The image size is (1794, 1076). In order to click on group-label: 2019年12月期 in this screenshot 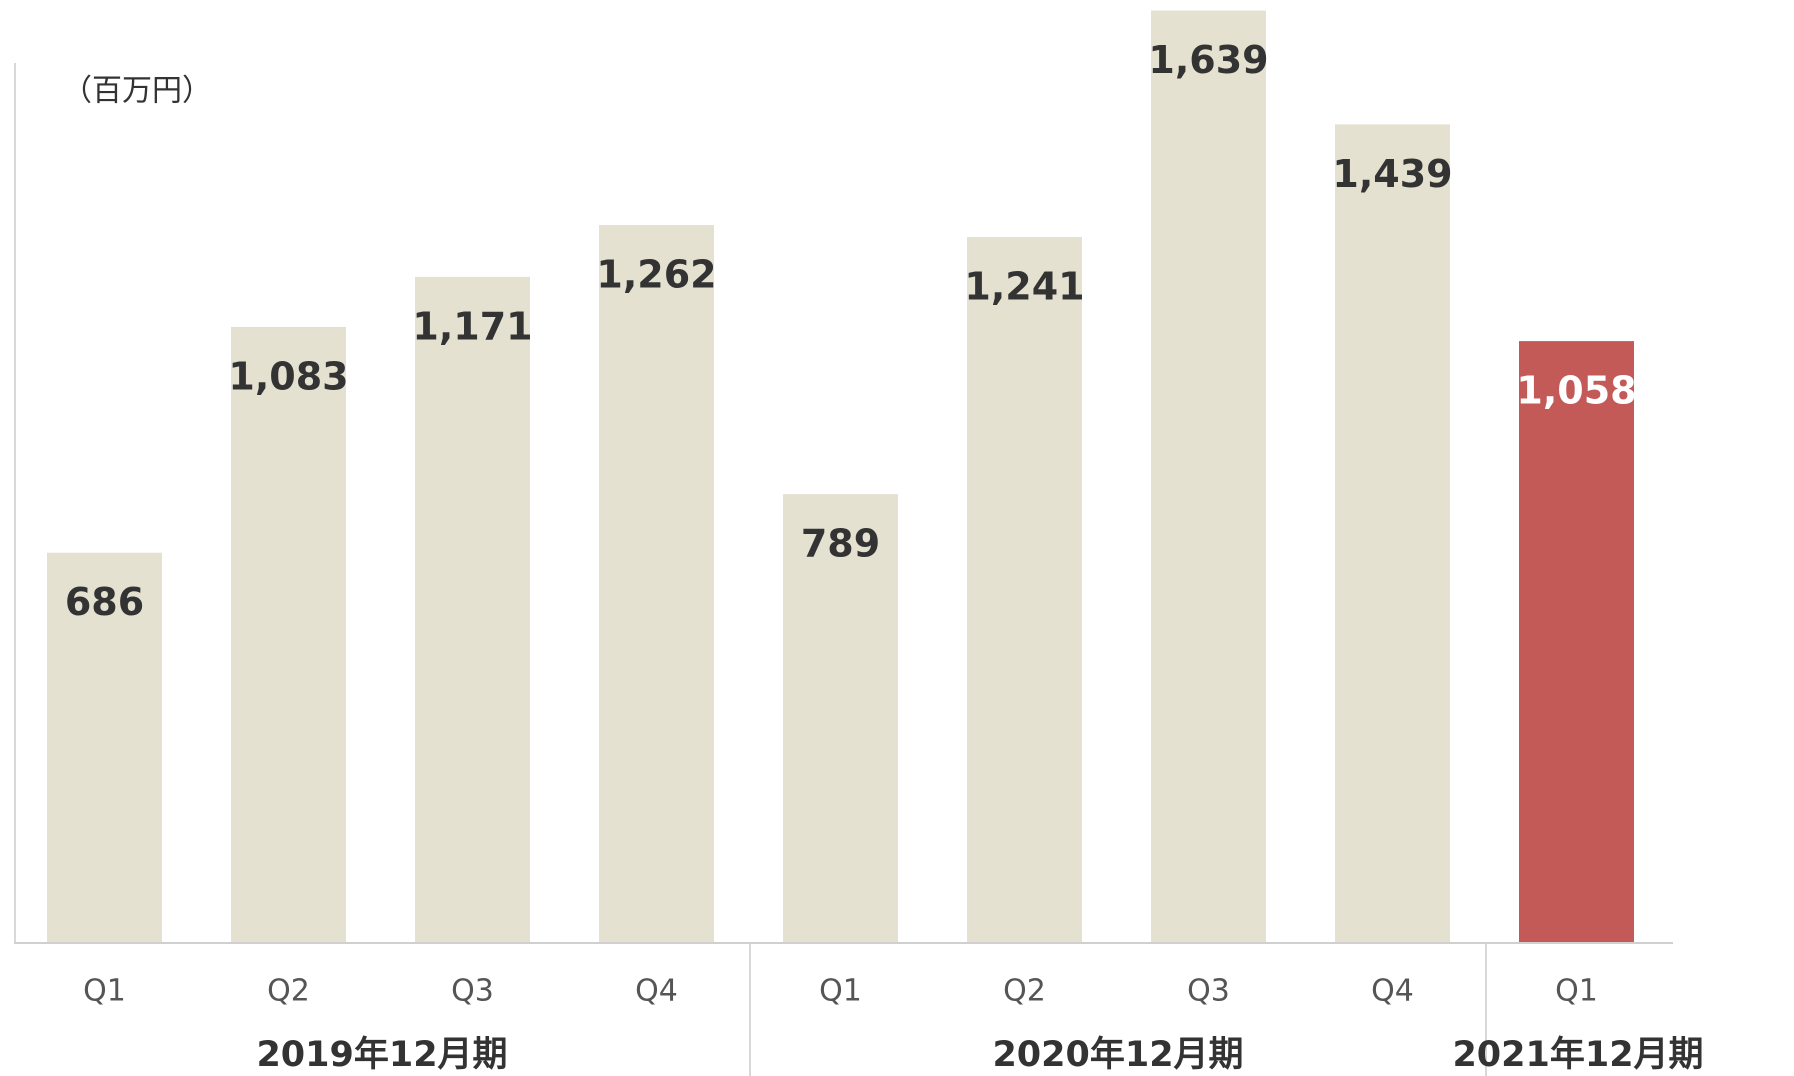, I will do `click(381, 1055)`.